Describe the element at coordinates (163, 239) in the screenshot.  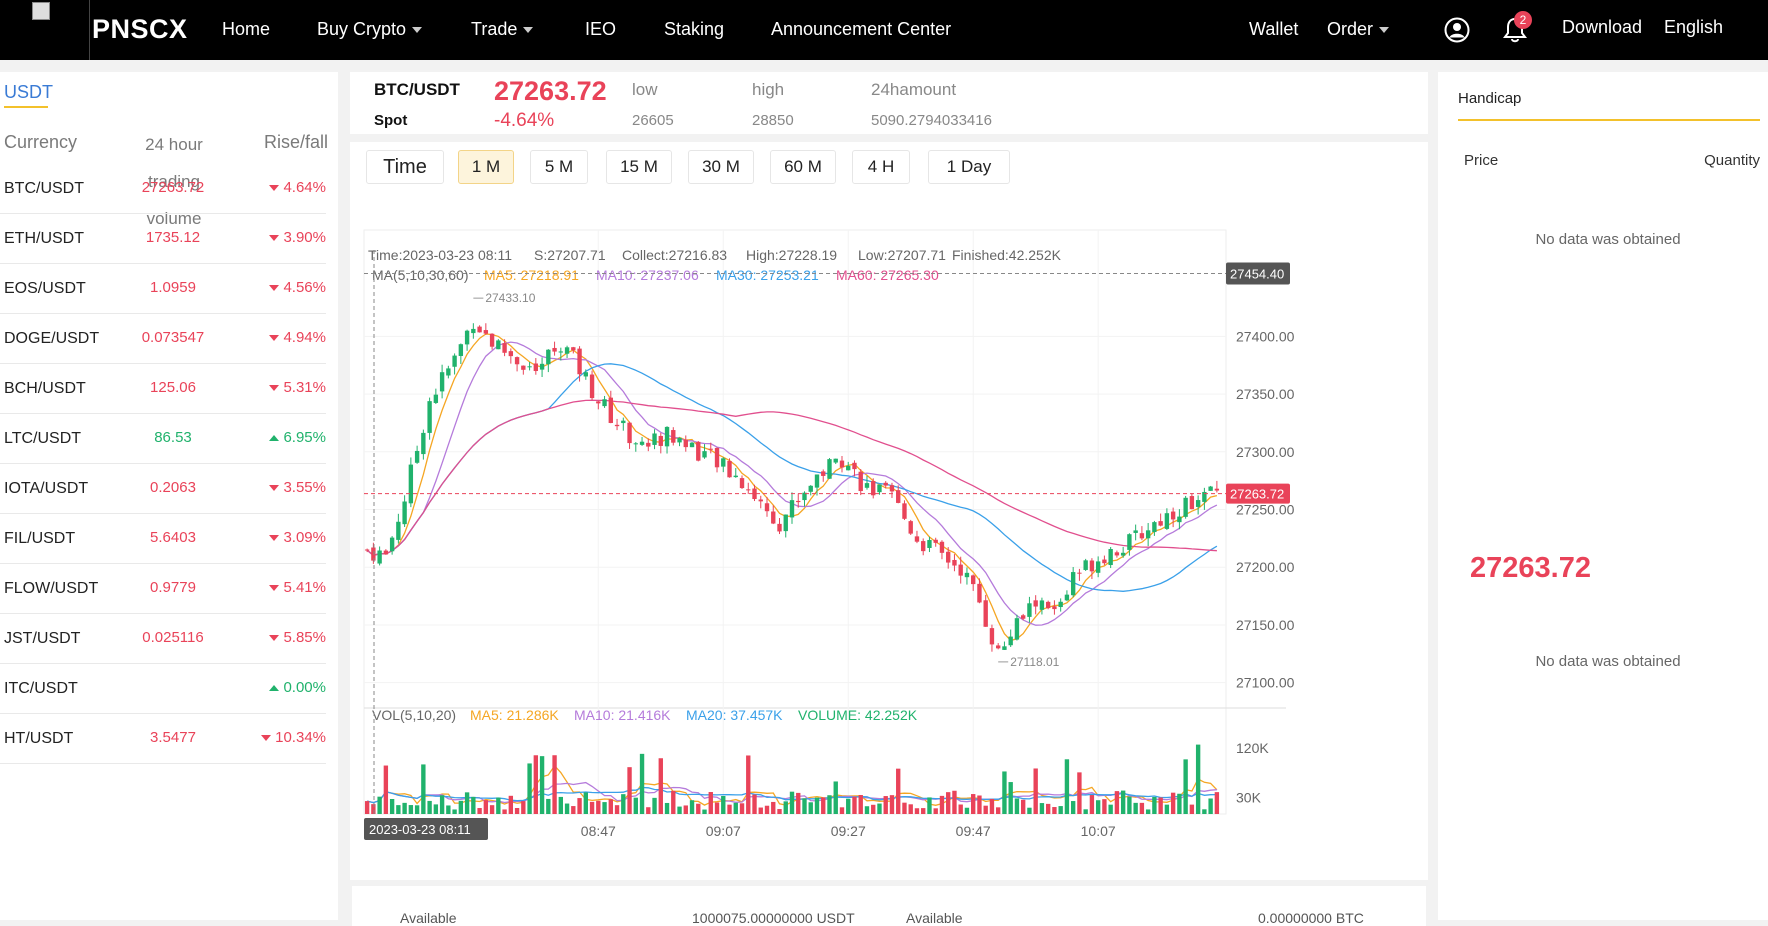
I see `market-row: ETH/USDT 1735.12 3.90%` at that location.